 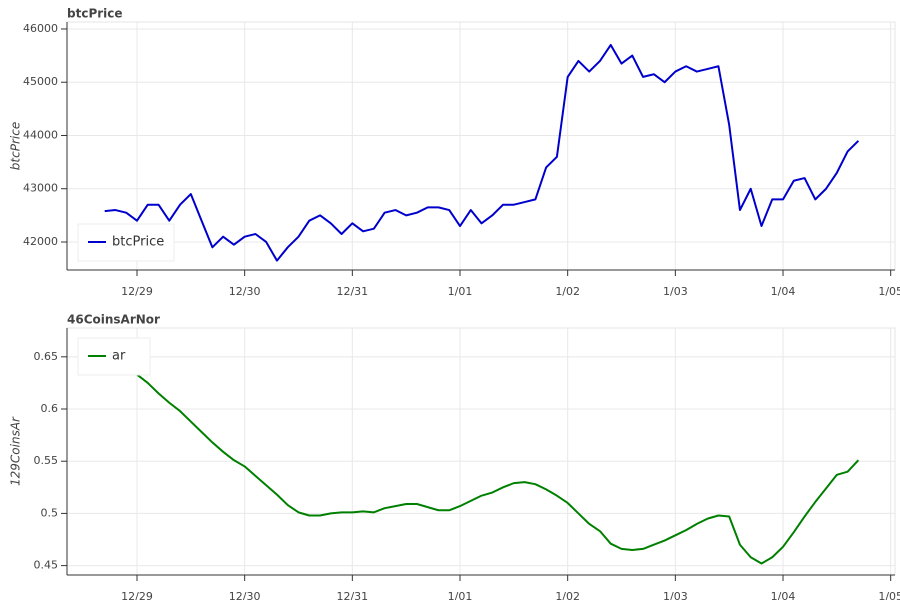 I want to click on y-tick-label: 0.5, so click(x=50, y=512).